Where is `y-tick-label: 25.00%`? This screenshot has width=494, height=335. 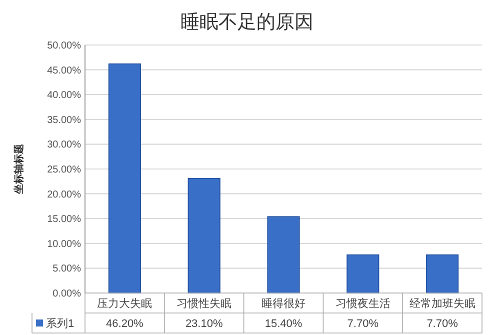 y-tick-label: 25.00% is located at coordinates (64, 170).